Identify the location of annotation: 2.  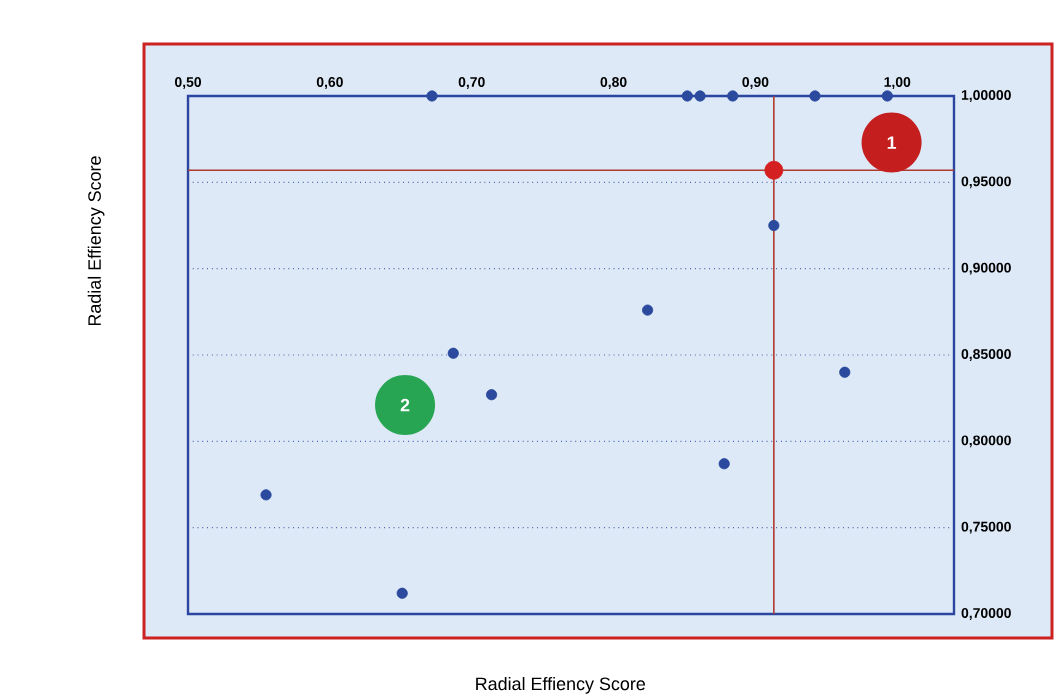
(405, 405).